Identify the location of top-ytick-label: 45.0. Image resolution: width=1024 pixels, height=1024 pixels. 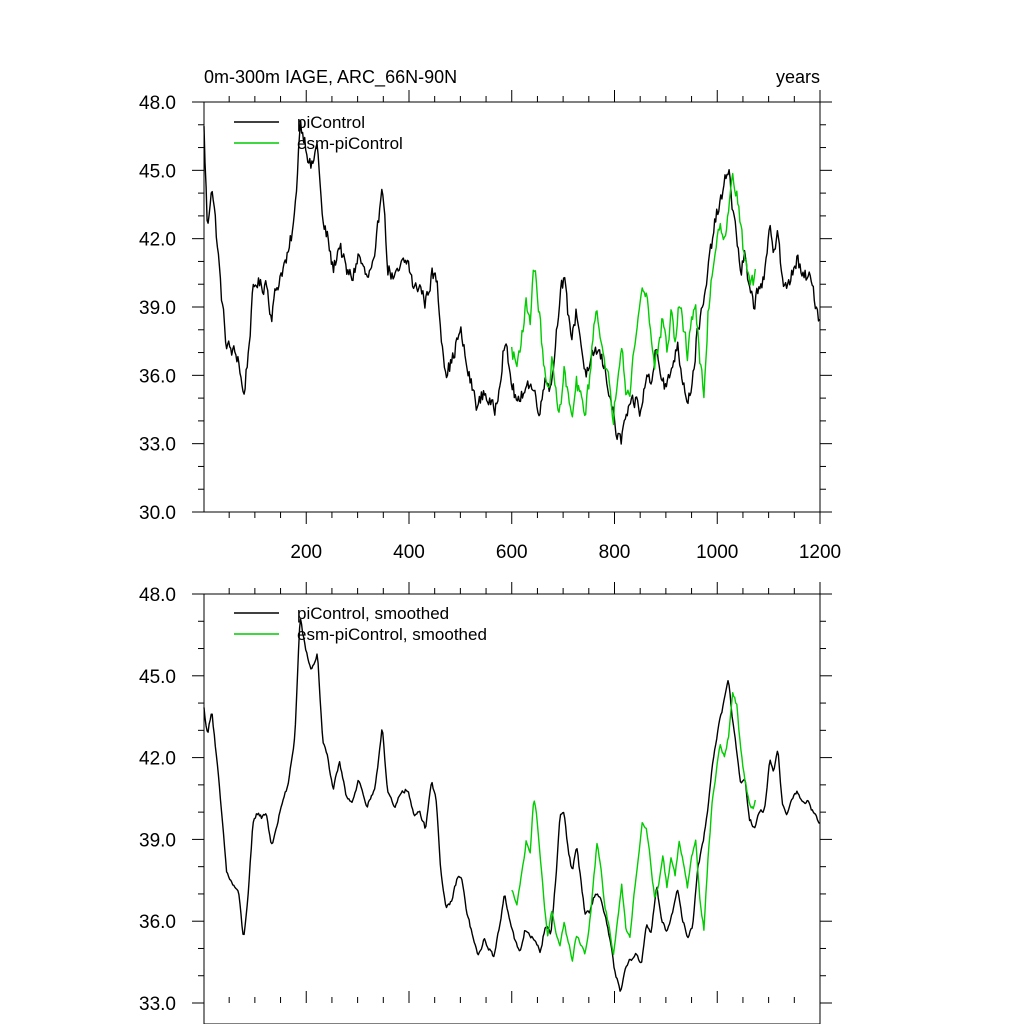
(157, 171).